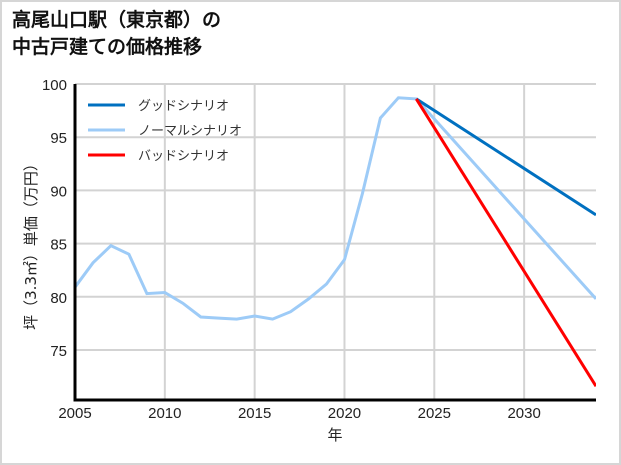 This screenshot has height=465, width=621. What do you see at coordinates (190, 131) in the screenshot?
I see `legend-label: ノーマルシナリオ` at bounding box center [190, 131].